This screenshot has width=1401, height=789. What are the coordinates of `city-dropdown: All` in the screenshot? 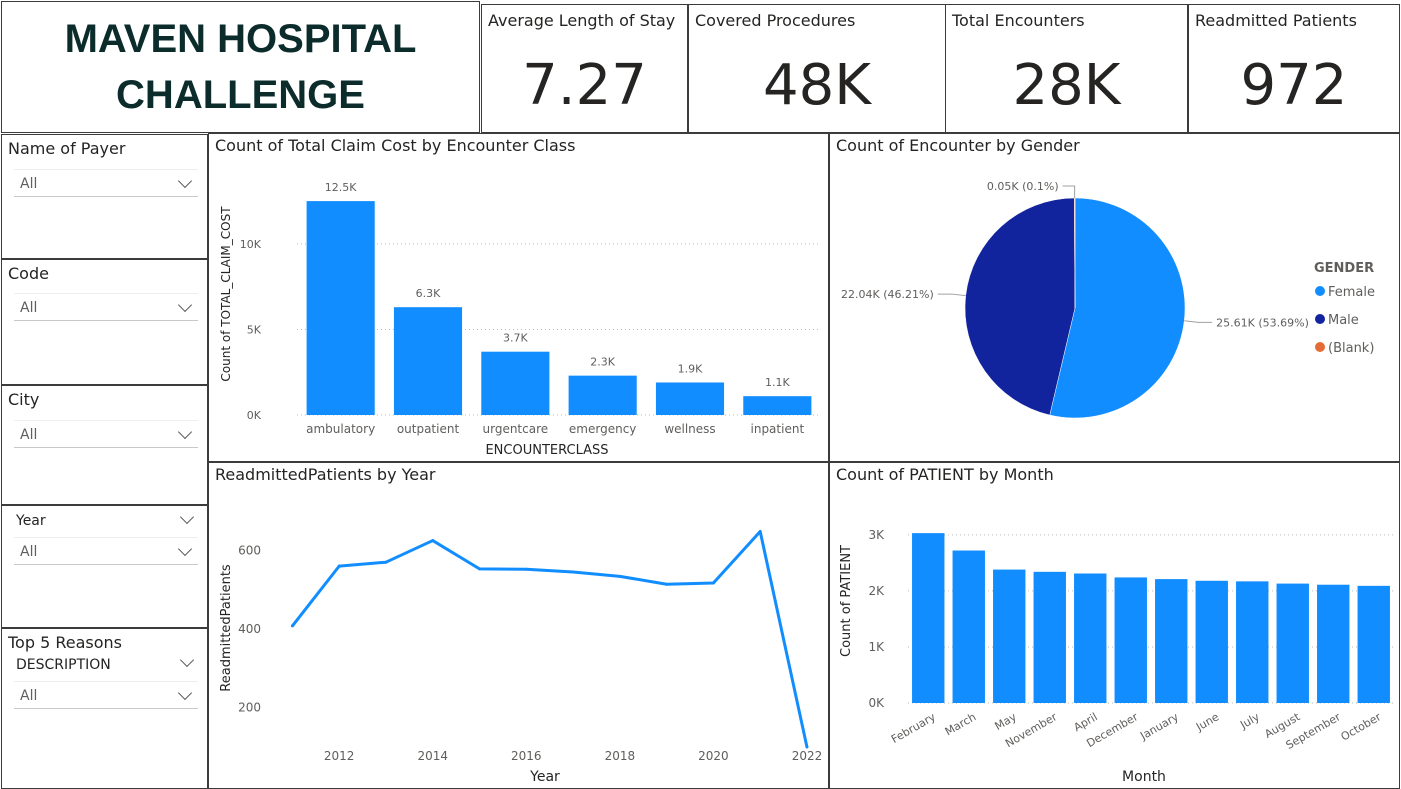 It's located at (106, 434).